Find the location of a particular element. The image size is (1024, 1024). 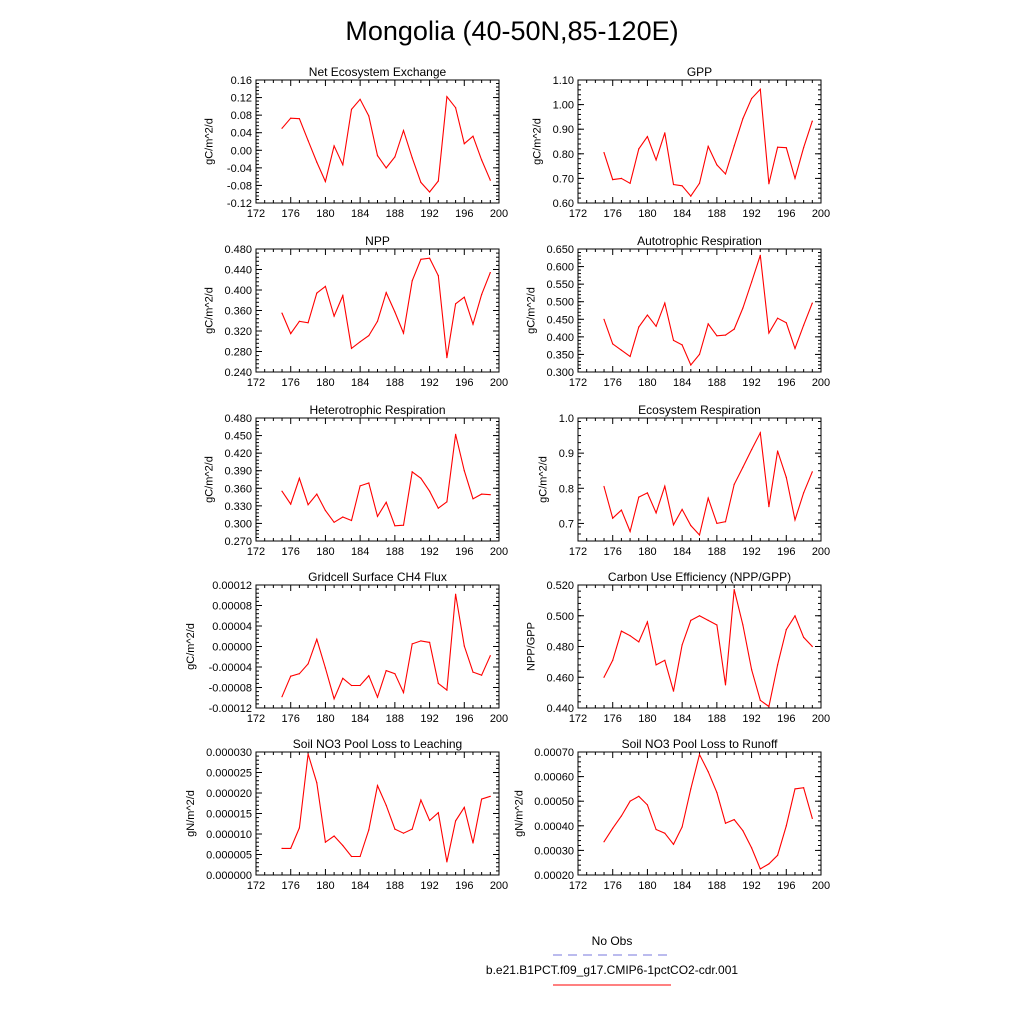

panel-heterotrophic-respiration-xtick-label: 192 is located at coordinates (429, 552).